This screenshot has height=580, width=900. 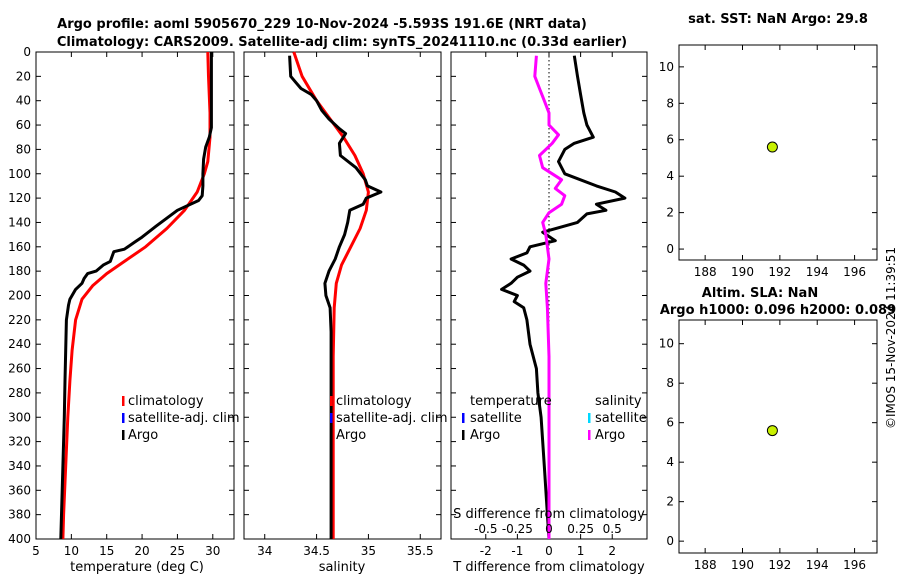 What do you see at coordinates (23, 125) in the screenshot?
I see `temperature-ytick-label: 60` at bounding box center [23, 125].